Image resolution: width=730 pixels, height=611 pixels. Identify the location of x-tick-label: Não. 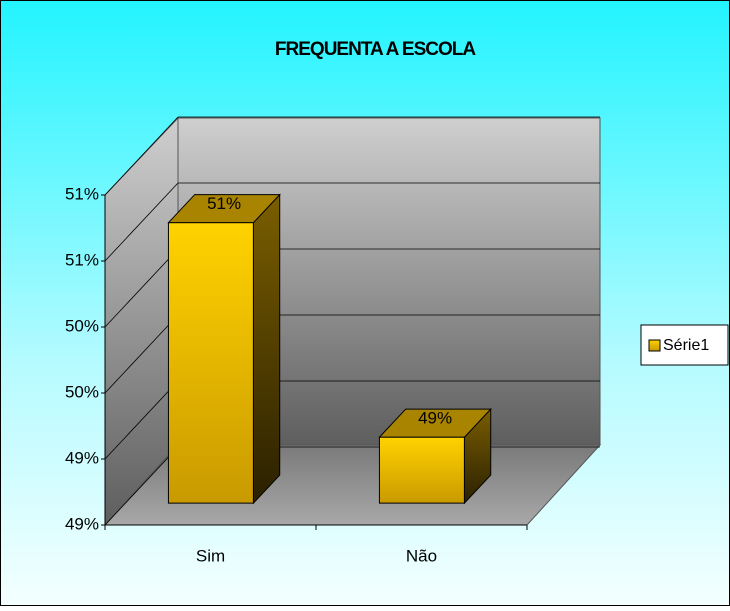
(421, 555).